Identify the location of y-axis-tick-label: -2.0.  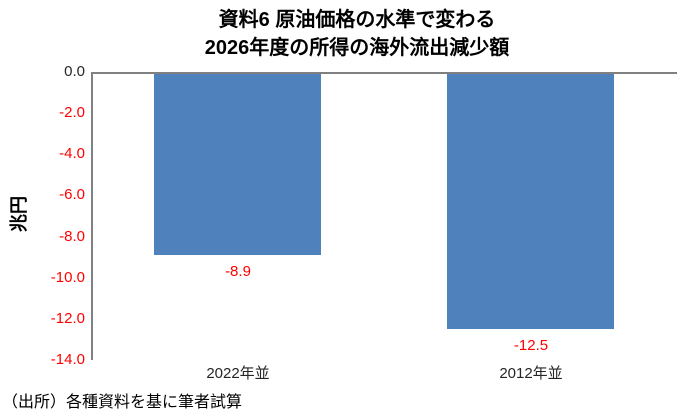
(72, 113).